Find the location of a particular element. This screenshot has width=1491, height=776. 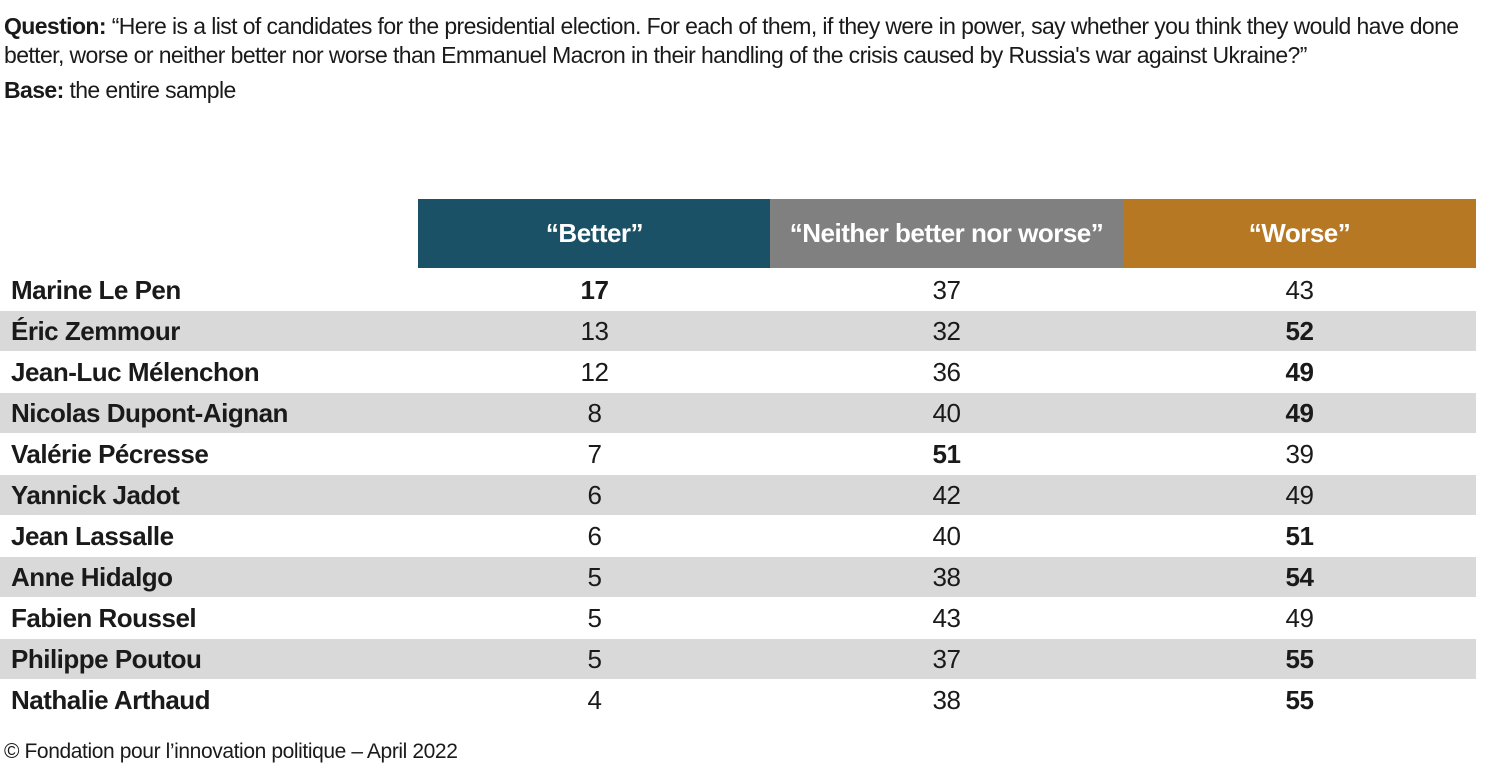

row-name: Jean-Luc Mélenchon is located at coordinates (135, 372).